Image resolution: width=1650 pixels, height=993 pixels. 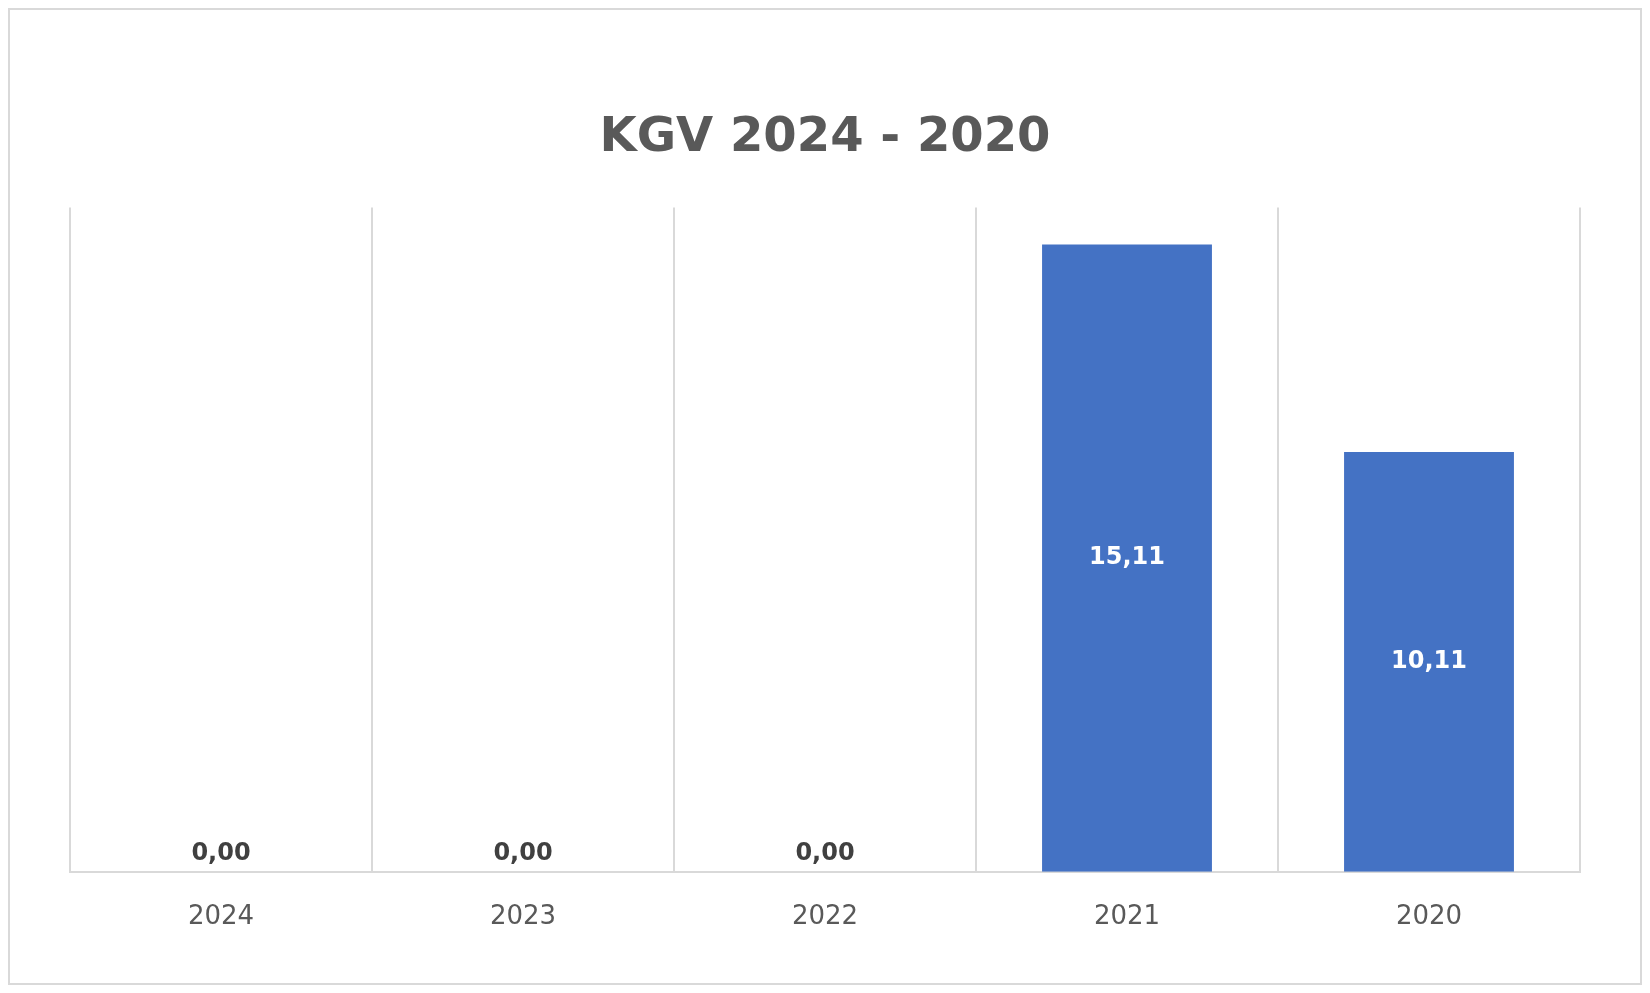 What do you see at coordinates (1127, 556) in the screenshot?
I see `data-label: 15,11` at bounding box center [1127, 556].